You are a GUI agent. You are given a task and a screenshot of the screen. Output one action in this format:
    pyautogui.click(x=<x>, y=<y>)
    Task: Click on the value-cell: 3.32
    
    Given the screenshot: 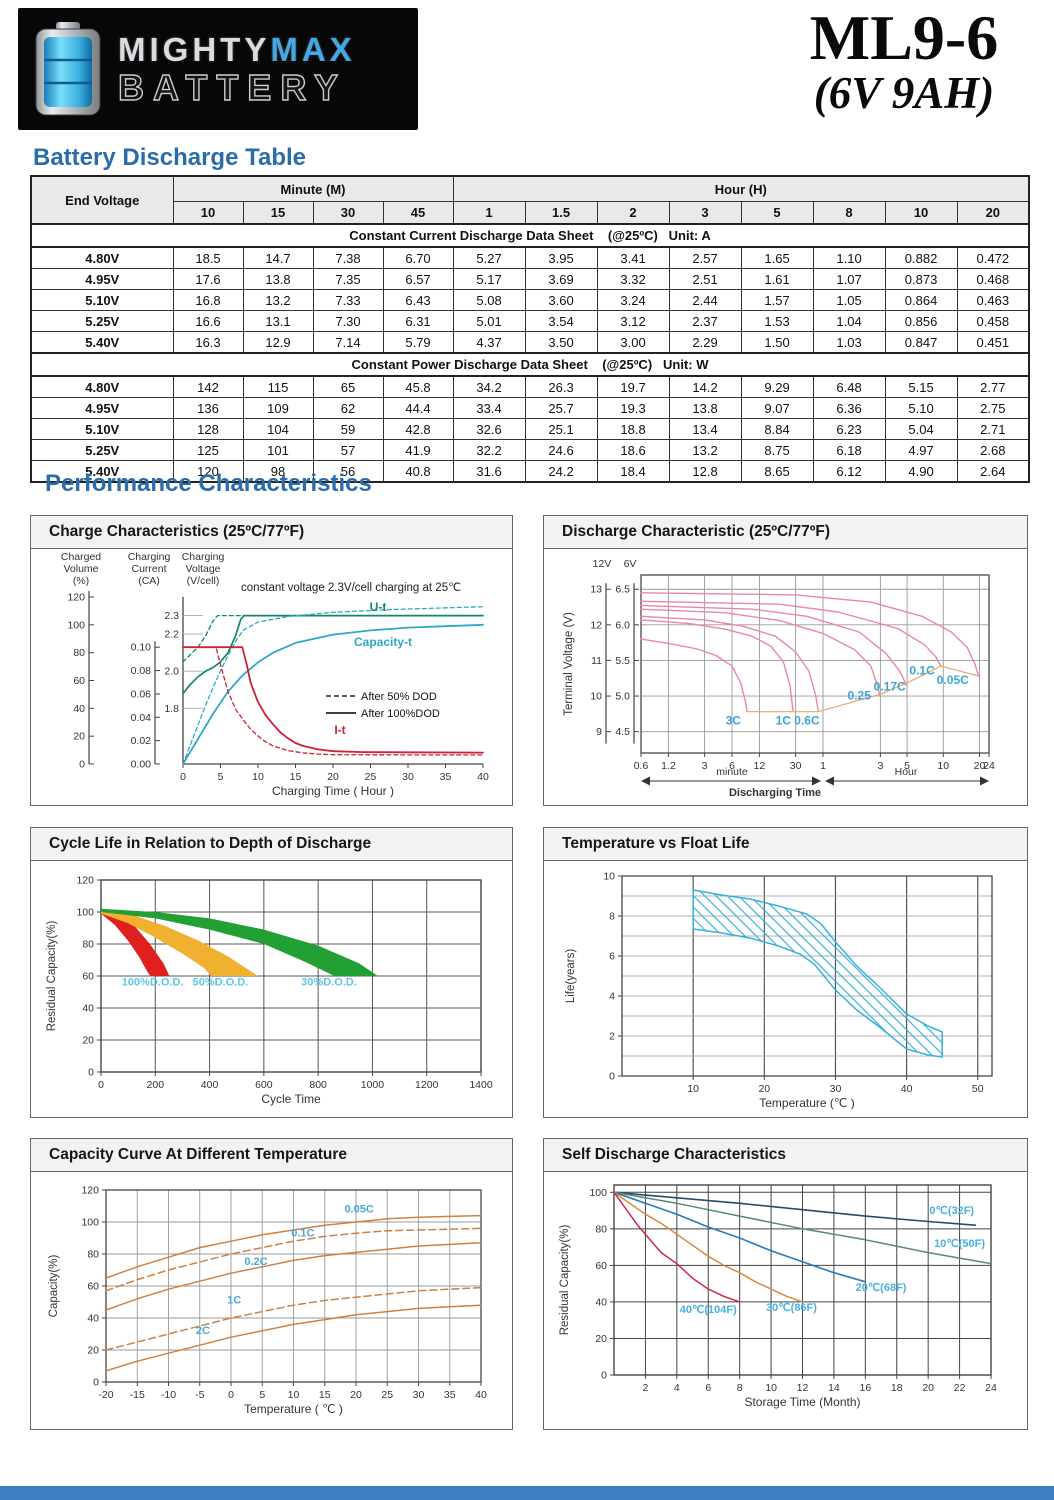 What is the action you would take?
    pyautogui.click(x=633, y=279)
    